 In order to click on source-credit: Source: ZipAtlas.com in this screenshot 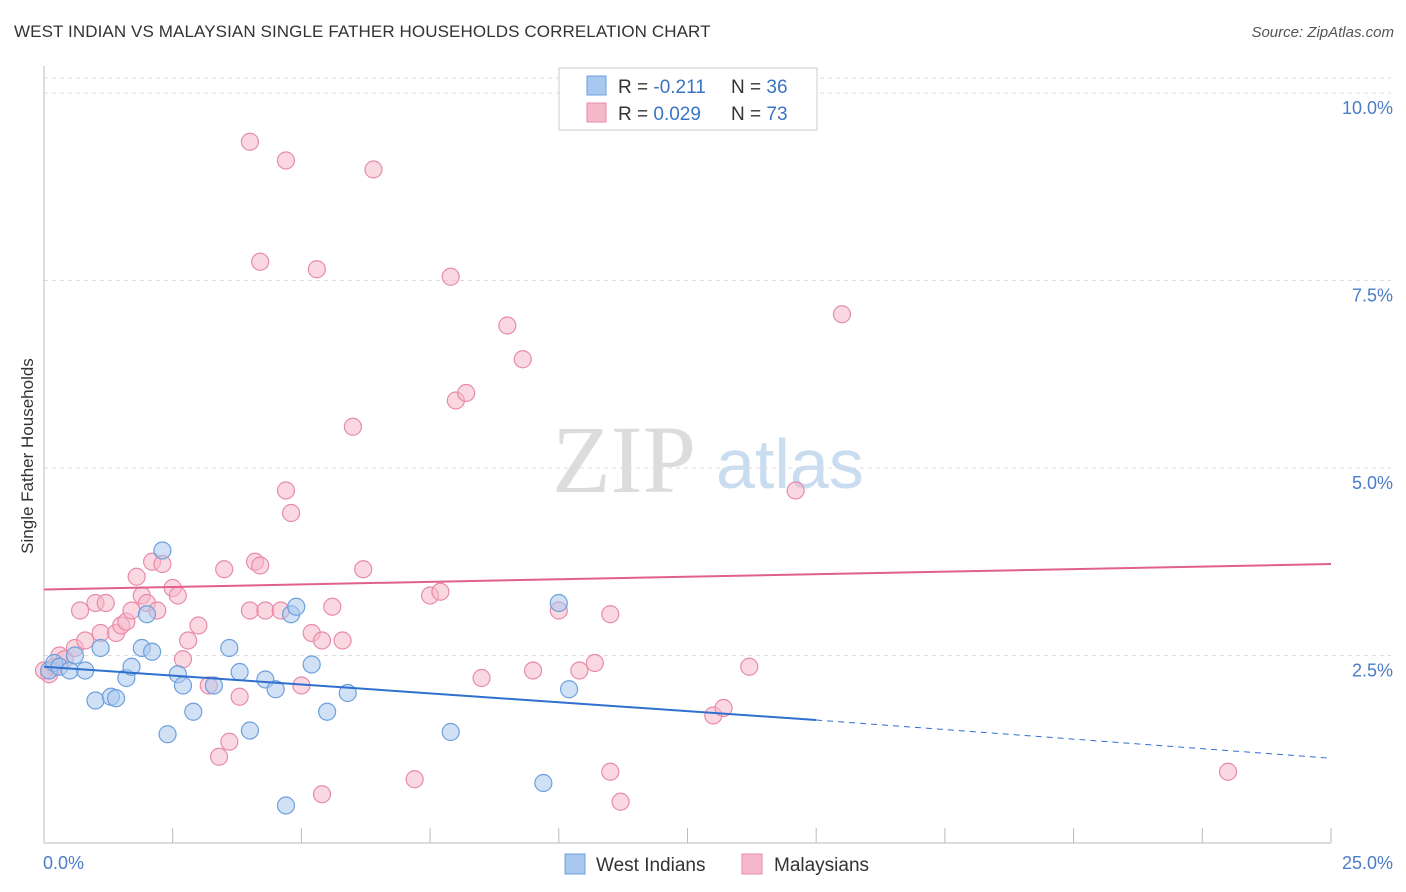, I will do `click(1322, 32)`.